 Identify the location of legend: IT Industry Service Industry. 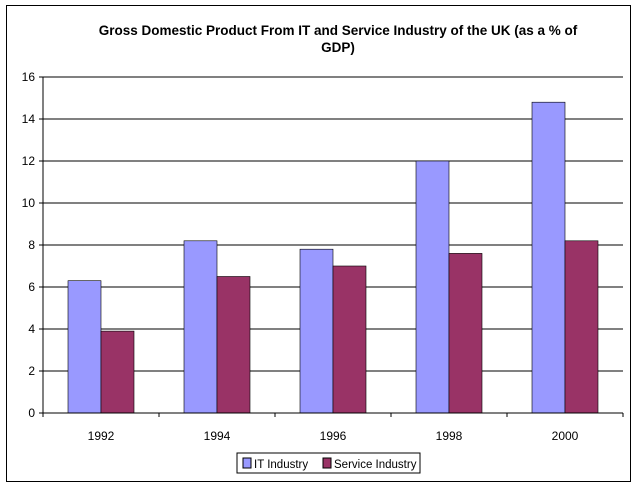
(328, 463).